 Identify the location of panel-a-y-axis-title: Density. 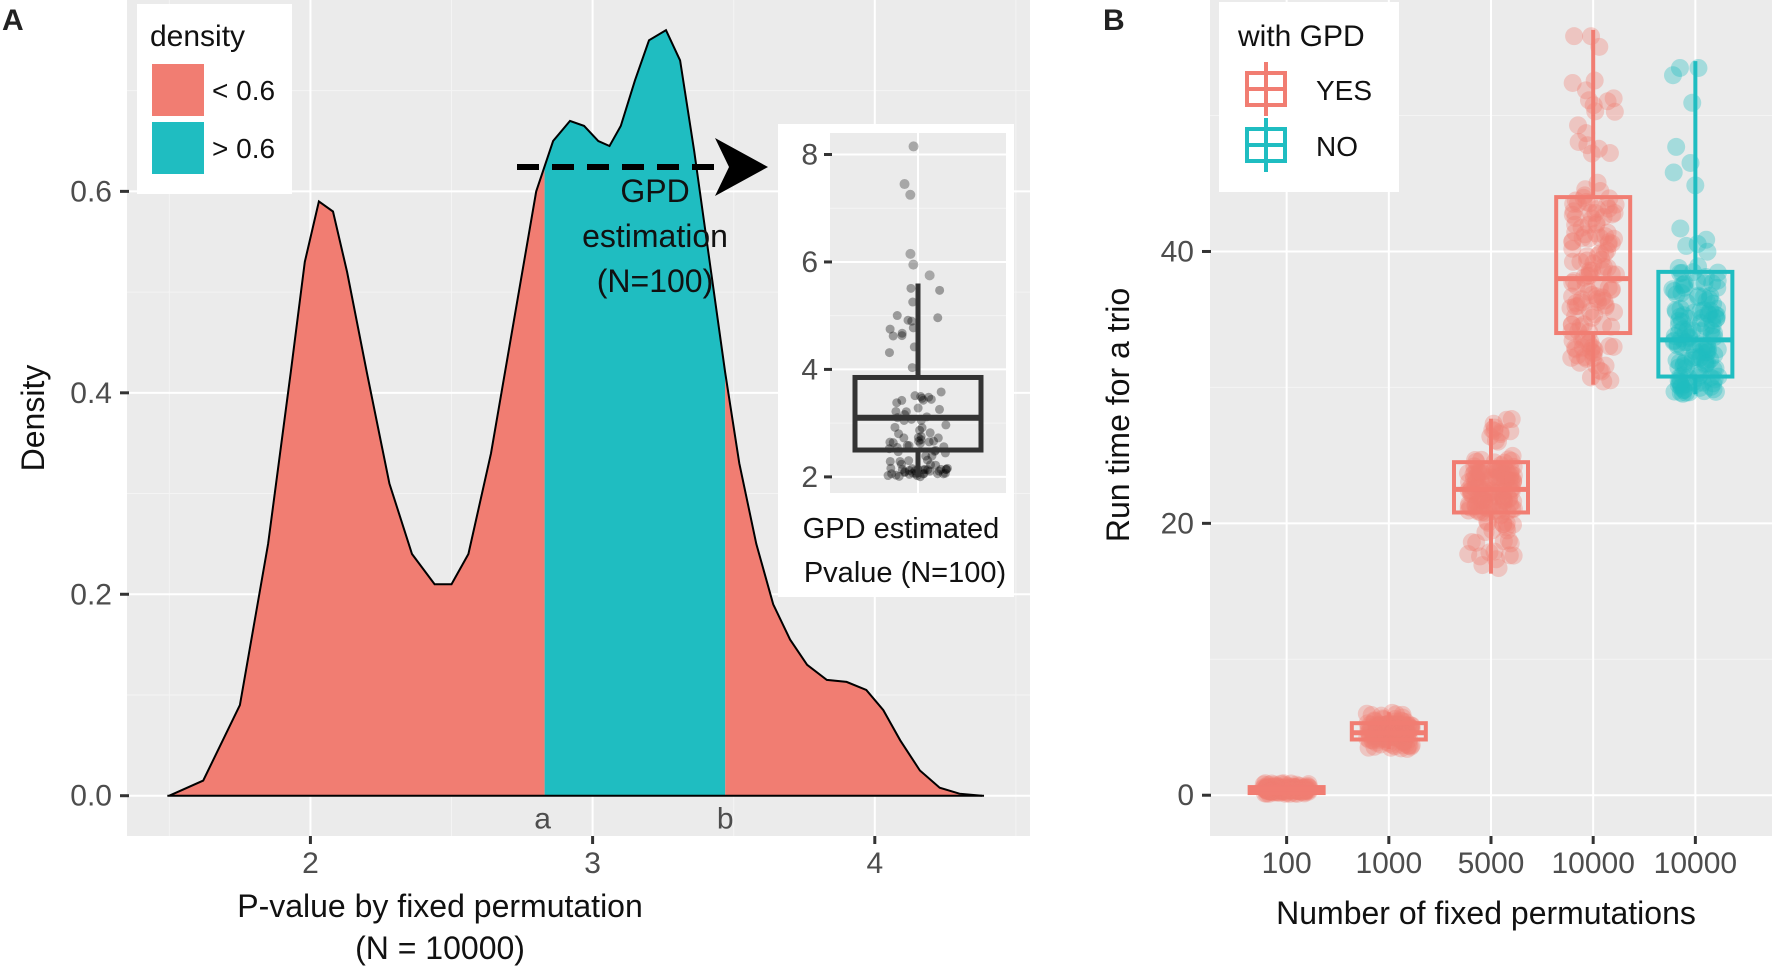
(33, 418).